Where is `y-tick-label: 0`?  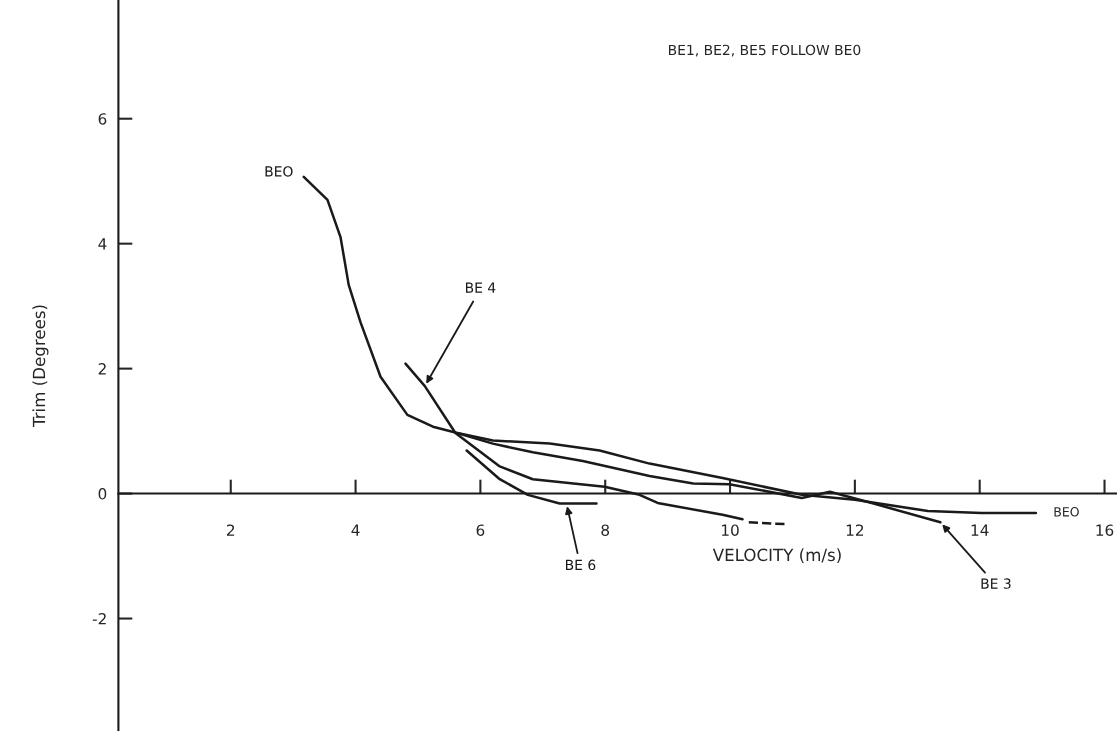
y-tick-label: 0 is located at coordinates (102, 494).